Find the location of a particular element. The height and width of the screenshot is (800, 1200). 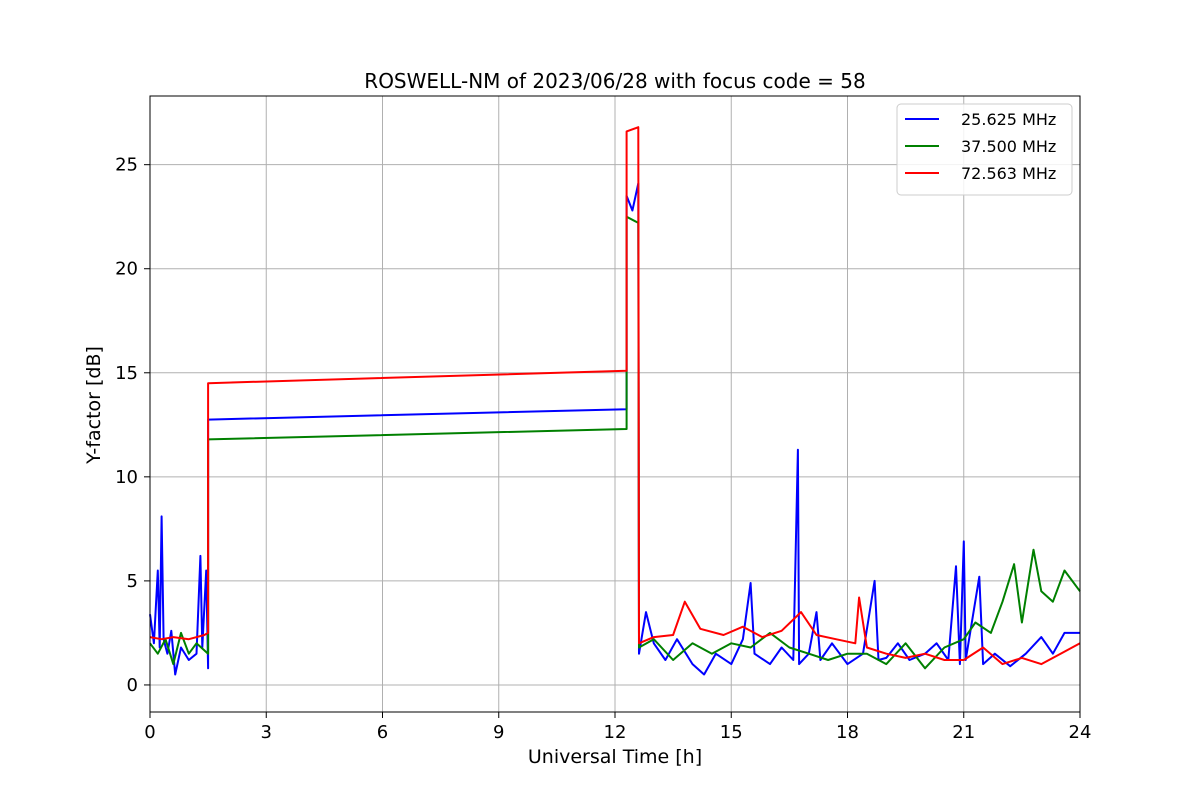

y-tick-label: 20 is located at coordinates (126, 269).